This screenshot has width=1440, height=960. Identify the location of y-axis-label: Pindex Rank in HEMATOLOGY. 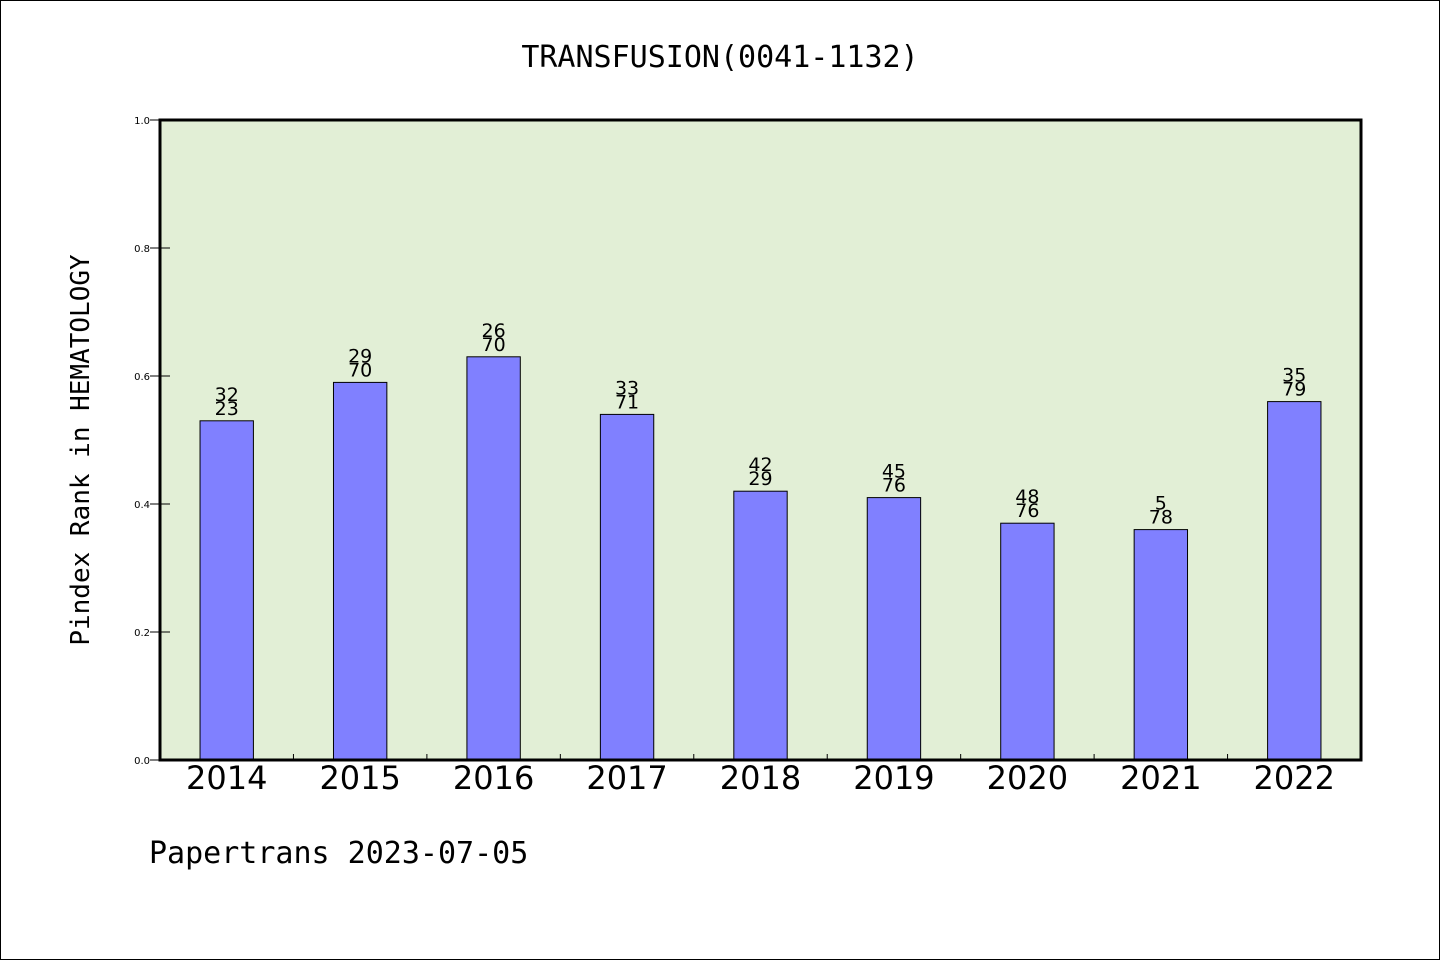
(81, 450).